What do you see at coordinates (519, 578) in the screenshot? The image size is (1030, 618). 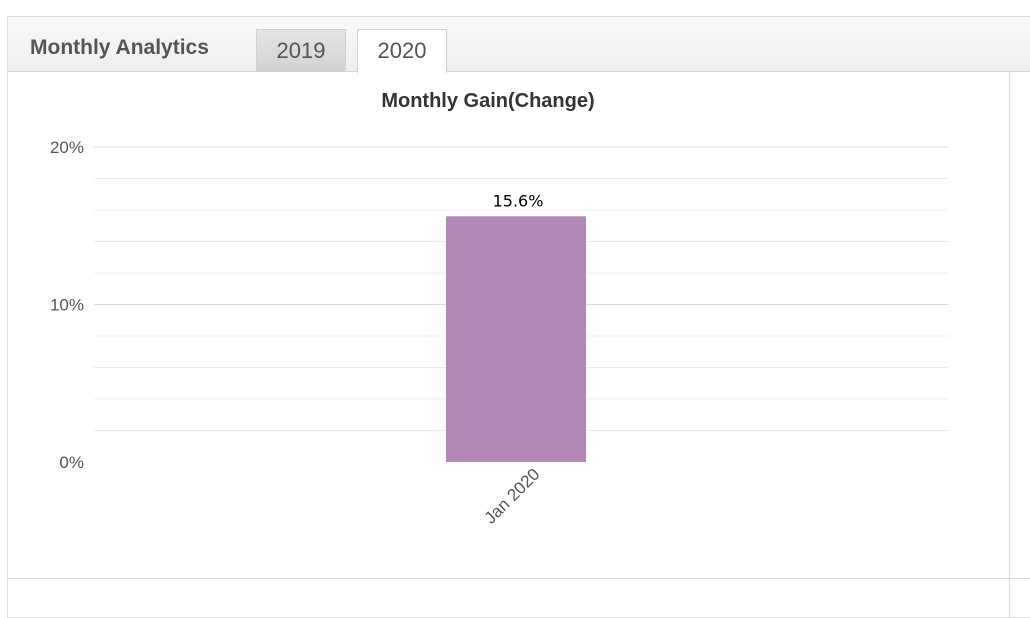 I see `content-footer-divider` at bounding box center [519, 578].